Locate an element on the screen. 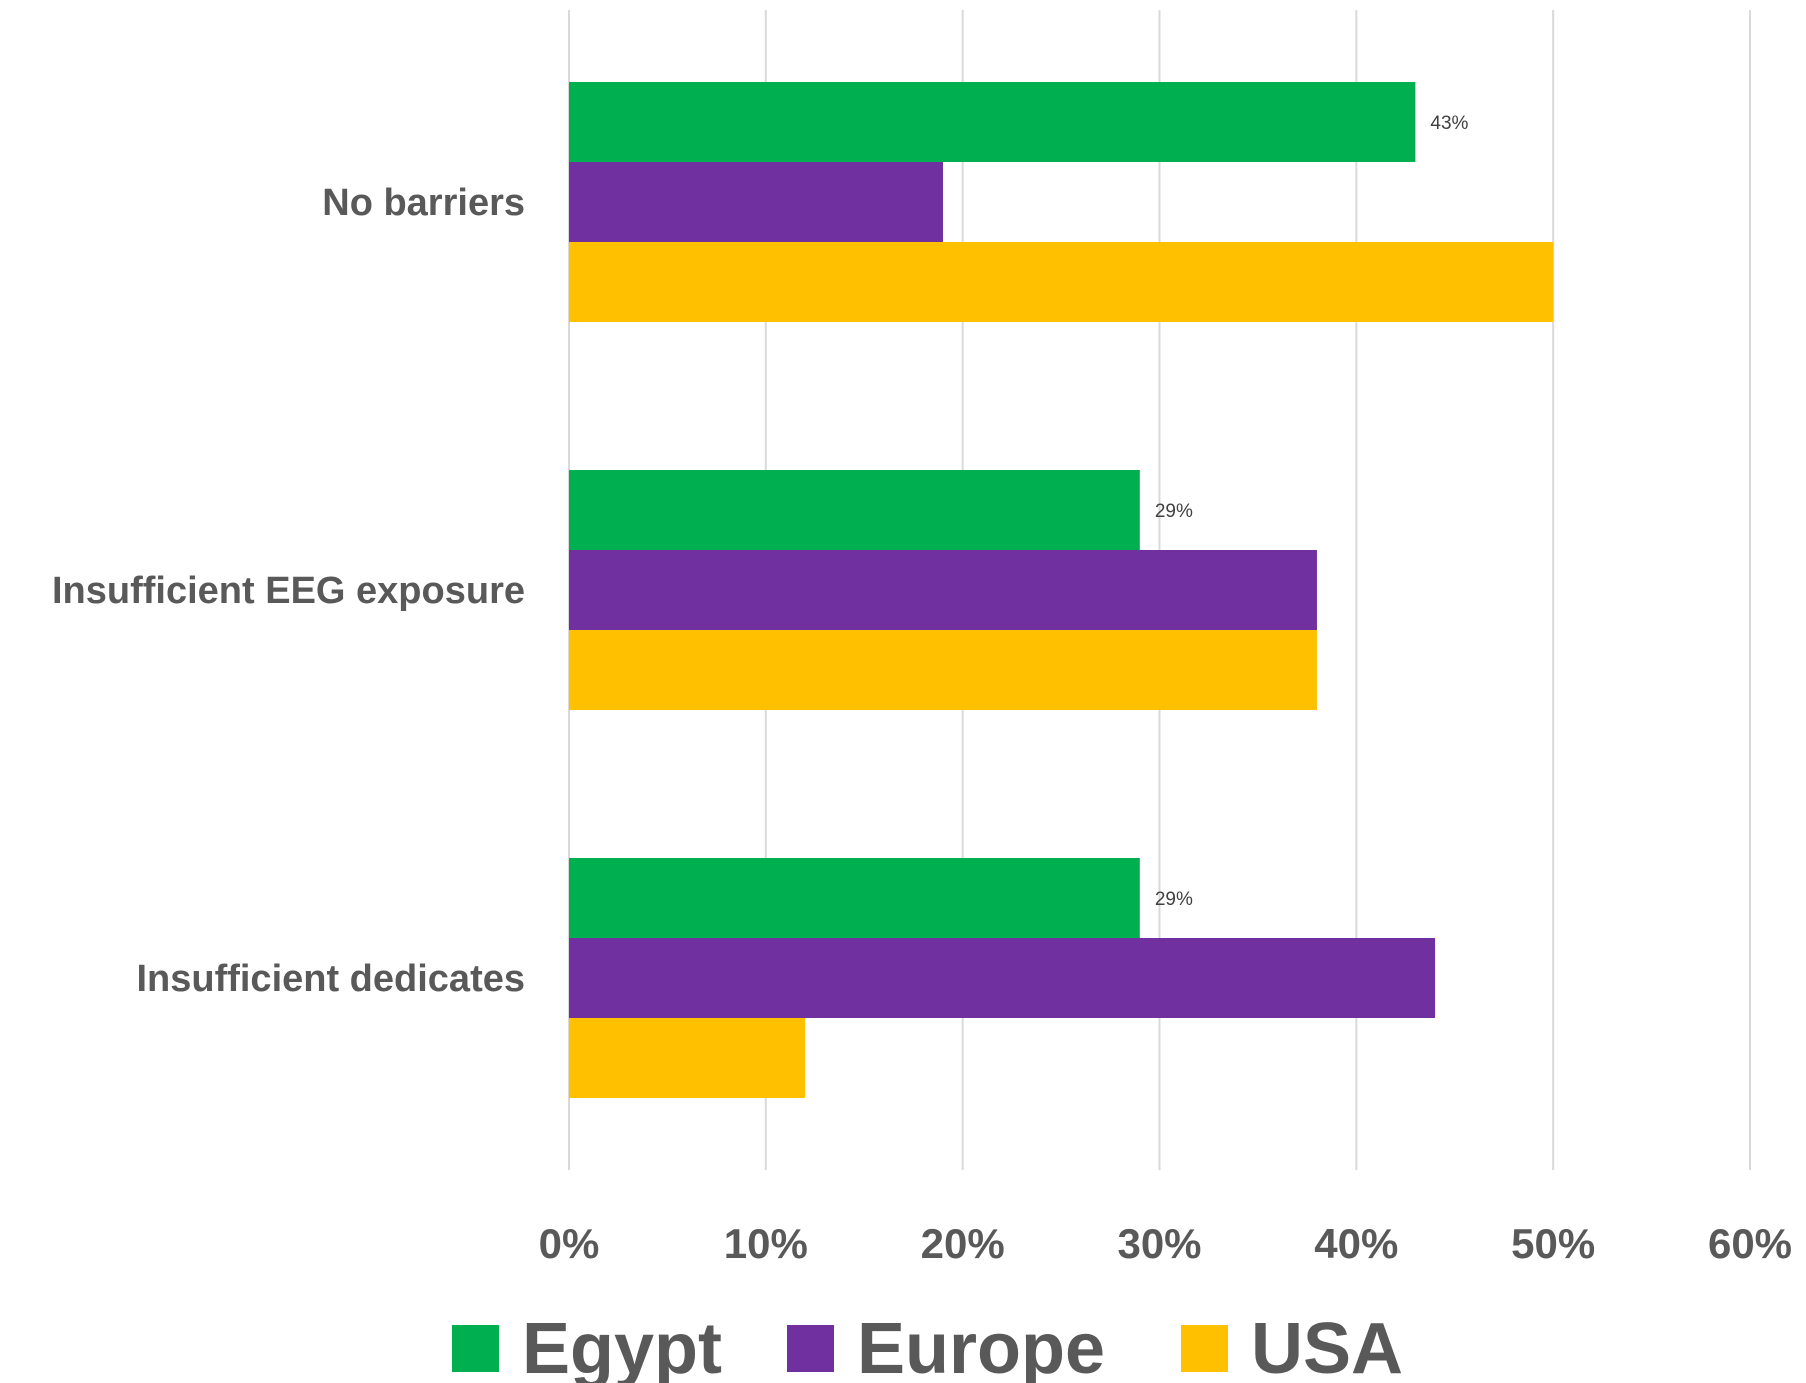 This screenshot has height=1383, width=1806. bar-europe-no-barriers is located at coordinates (756, 202).